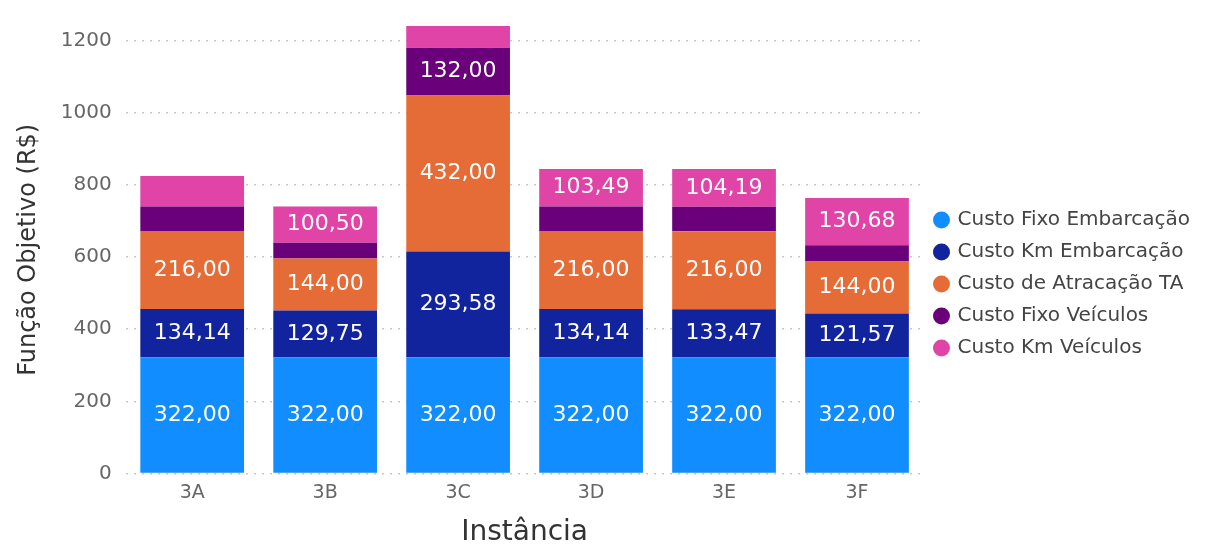  What do you see at coordinates (591, 186) in the screenshot?
I see `data-label: 103,49` at bounding box center [591, 186].